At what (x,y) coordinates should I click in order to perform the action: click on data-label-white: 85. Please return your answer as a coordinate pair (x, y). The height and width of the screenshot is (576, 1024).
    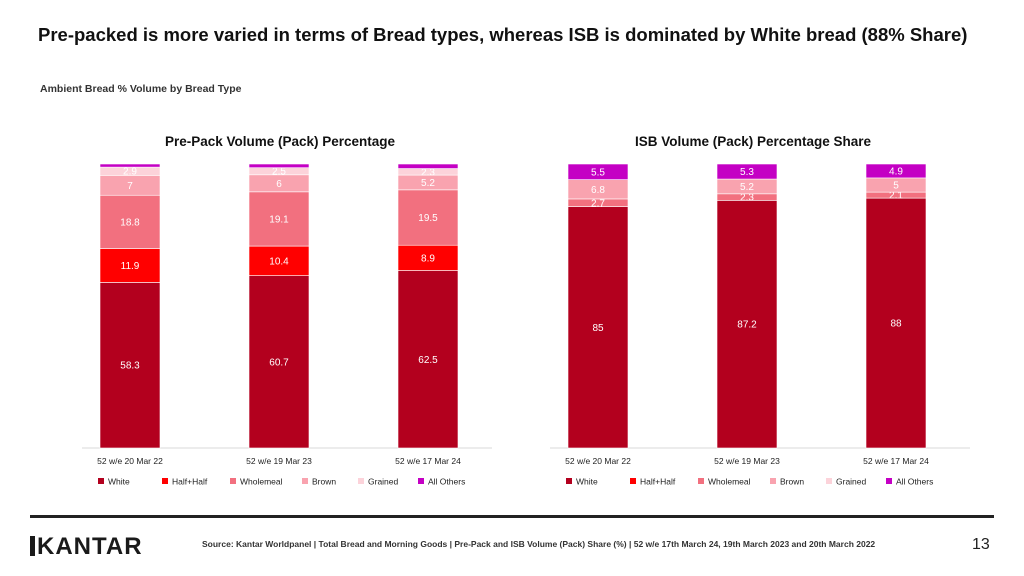
    Looking at the image, I should click on (598, 328).